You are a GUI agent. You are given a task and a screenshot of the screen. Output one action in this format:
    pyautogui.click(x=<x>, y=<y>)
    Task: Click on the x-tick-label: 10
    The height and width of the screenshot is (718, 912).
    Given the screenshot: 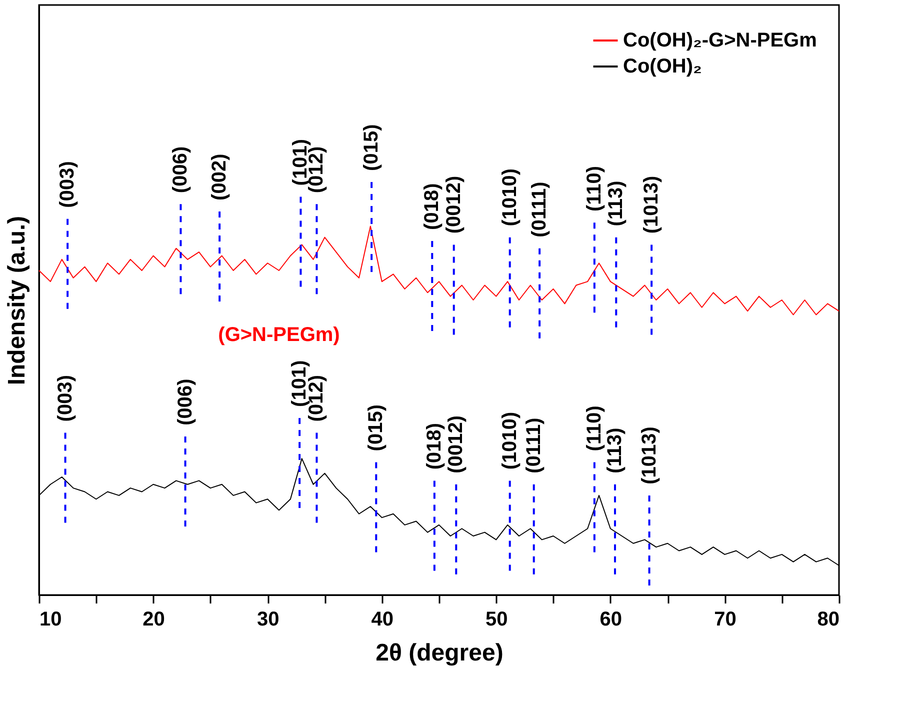 What is the action you would take?
    pyautogui.click(x=51, y=619)
    